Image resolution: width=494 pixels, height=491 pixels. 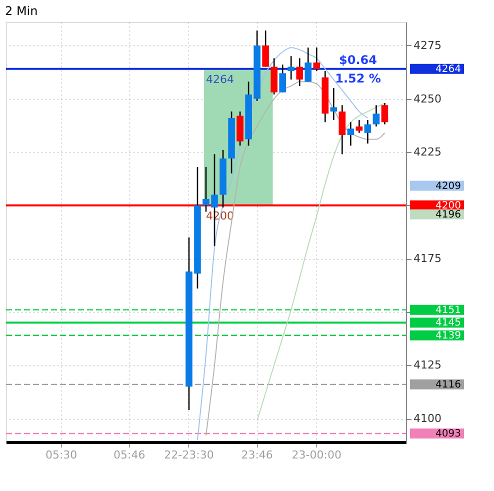 I want to click on annotation: $0.64, so click(x=358, y=59).